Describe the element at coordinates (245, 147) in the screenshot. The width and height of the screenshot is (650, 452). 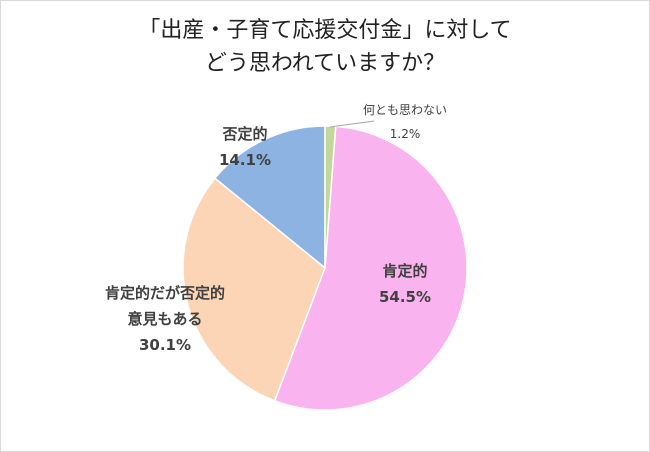
I see `data-label: 否定的 14.1%` at that location.